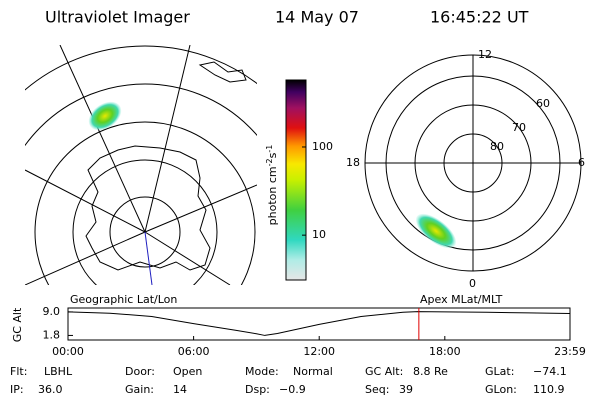  I want to click on field-value: −74.1, so click(550, 371).